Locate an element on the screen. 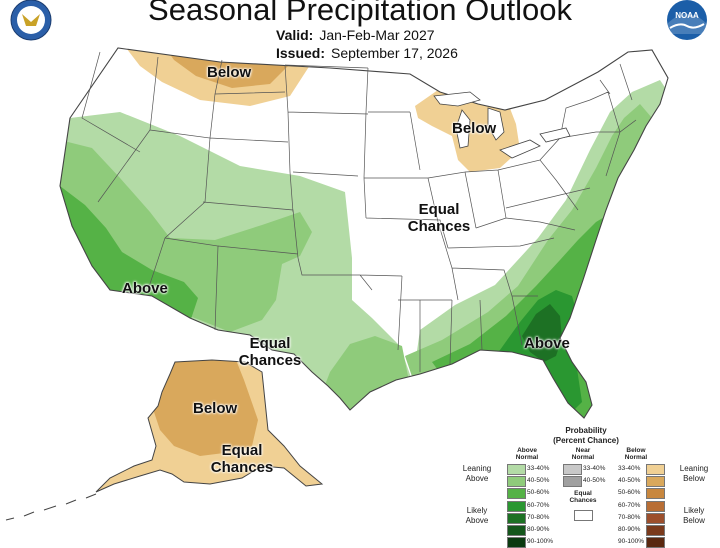 The width and height of the screenshot is (720, 548). legend-above-label-6: 90-100% is located at coordinates (540, 542).